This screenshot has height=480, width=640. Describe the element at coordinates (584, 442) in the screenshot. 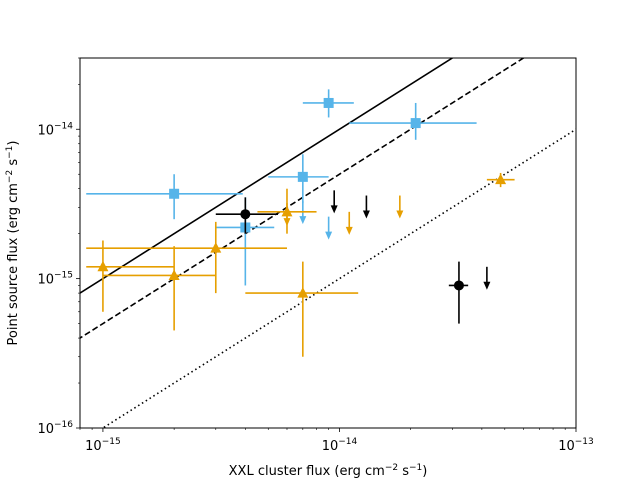

I see `x-tick-exponent: −13` at that location.